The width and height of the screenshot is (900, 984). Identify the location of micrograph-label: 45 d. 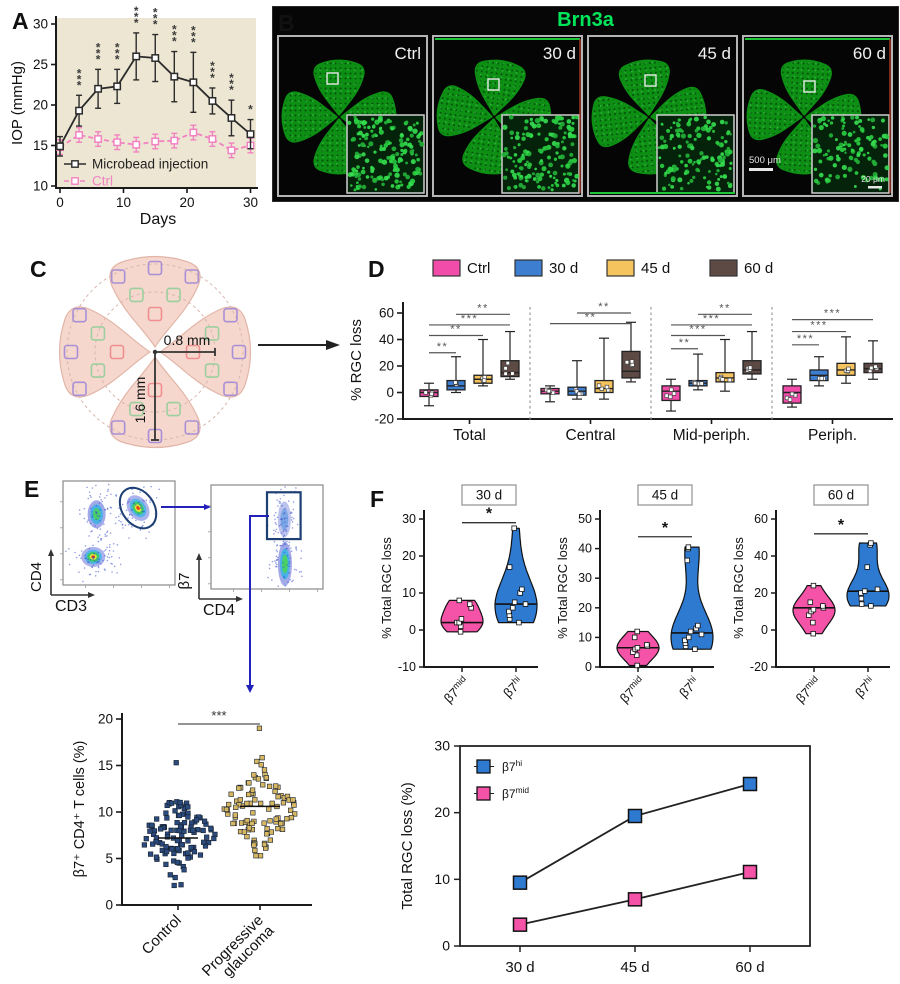
(714, 53).